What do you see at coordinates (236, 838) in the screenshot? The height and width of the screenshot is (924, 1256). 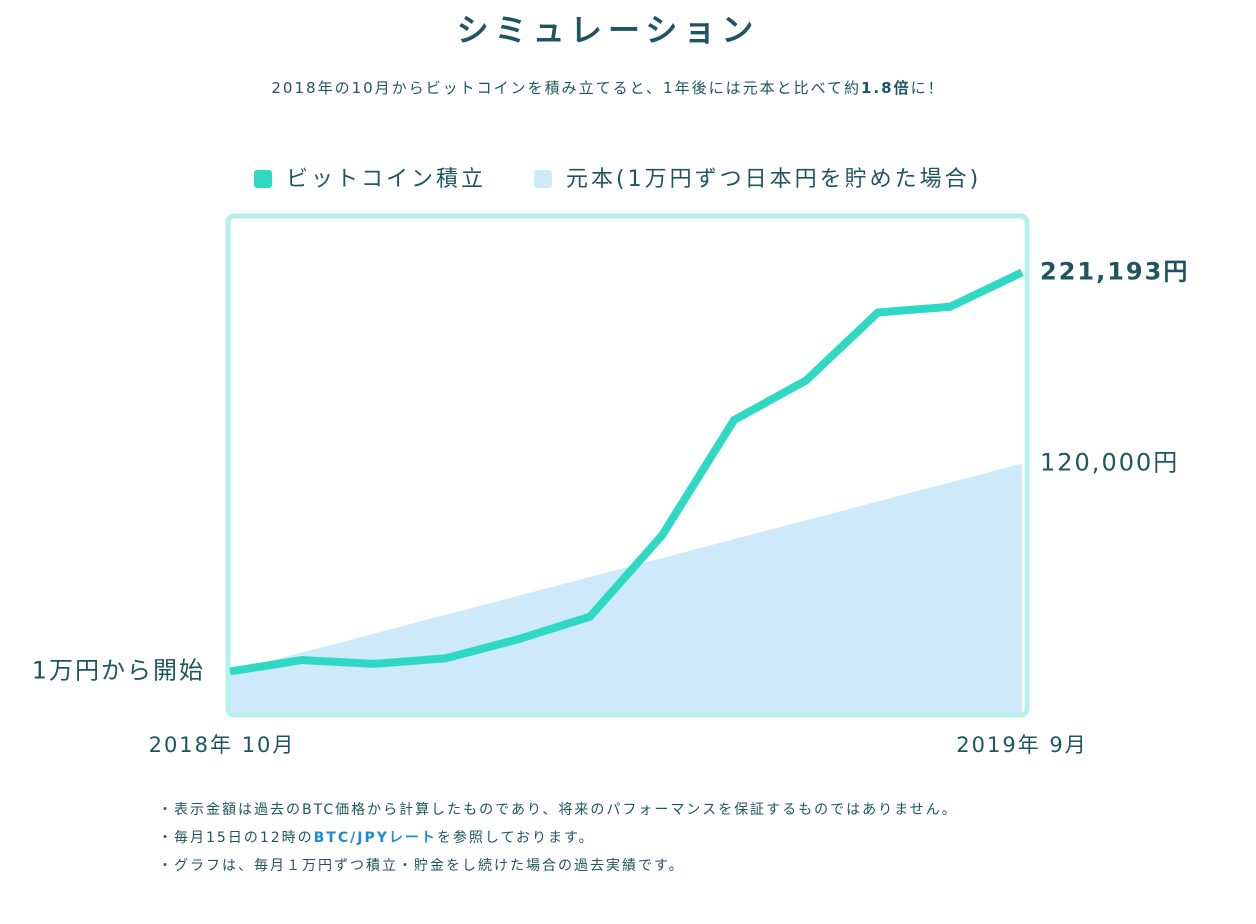 I see `note-text: ・毎月15日の12時の` at bounding box center [236, 838].